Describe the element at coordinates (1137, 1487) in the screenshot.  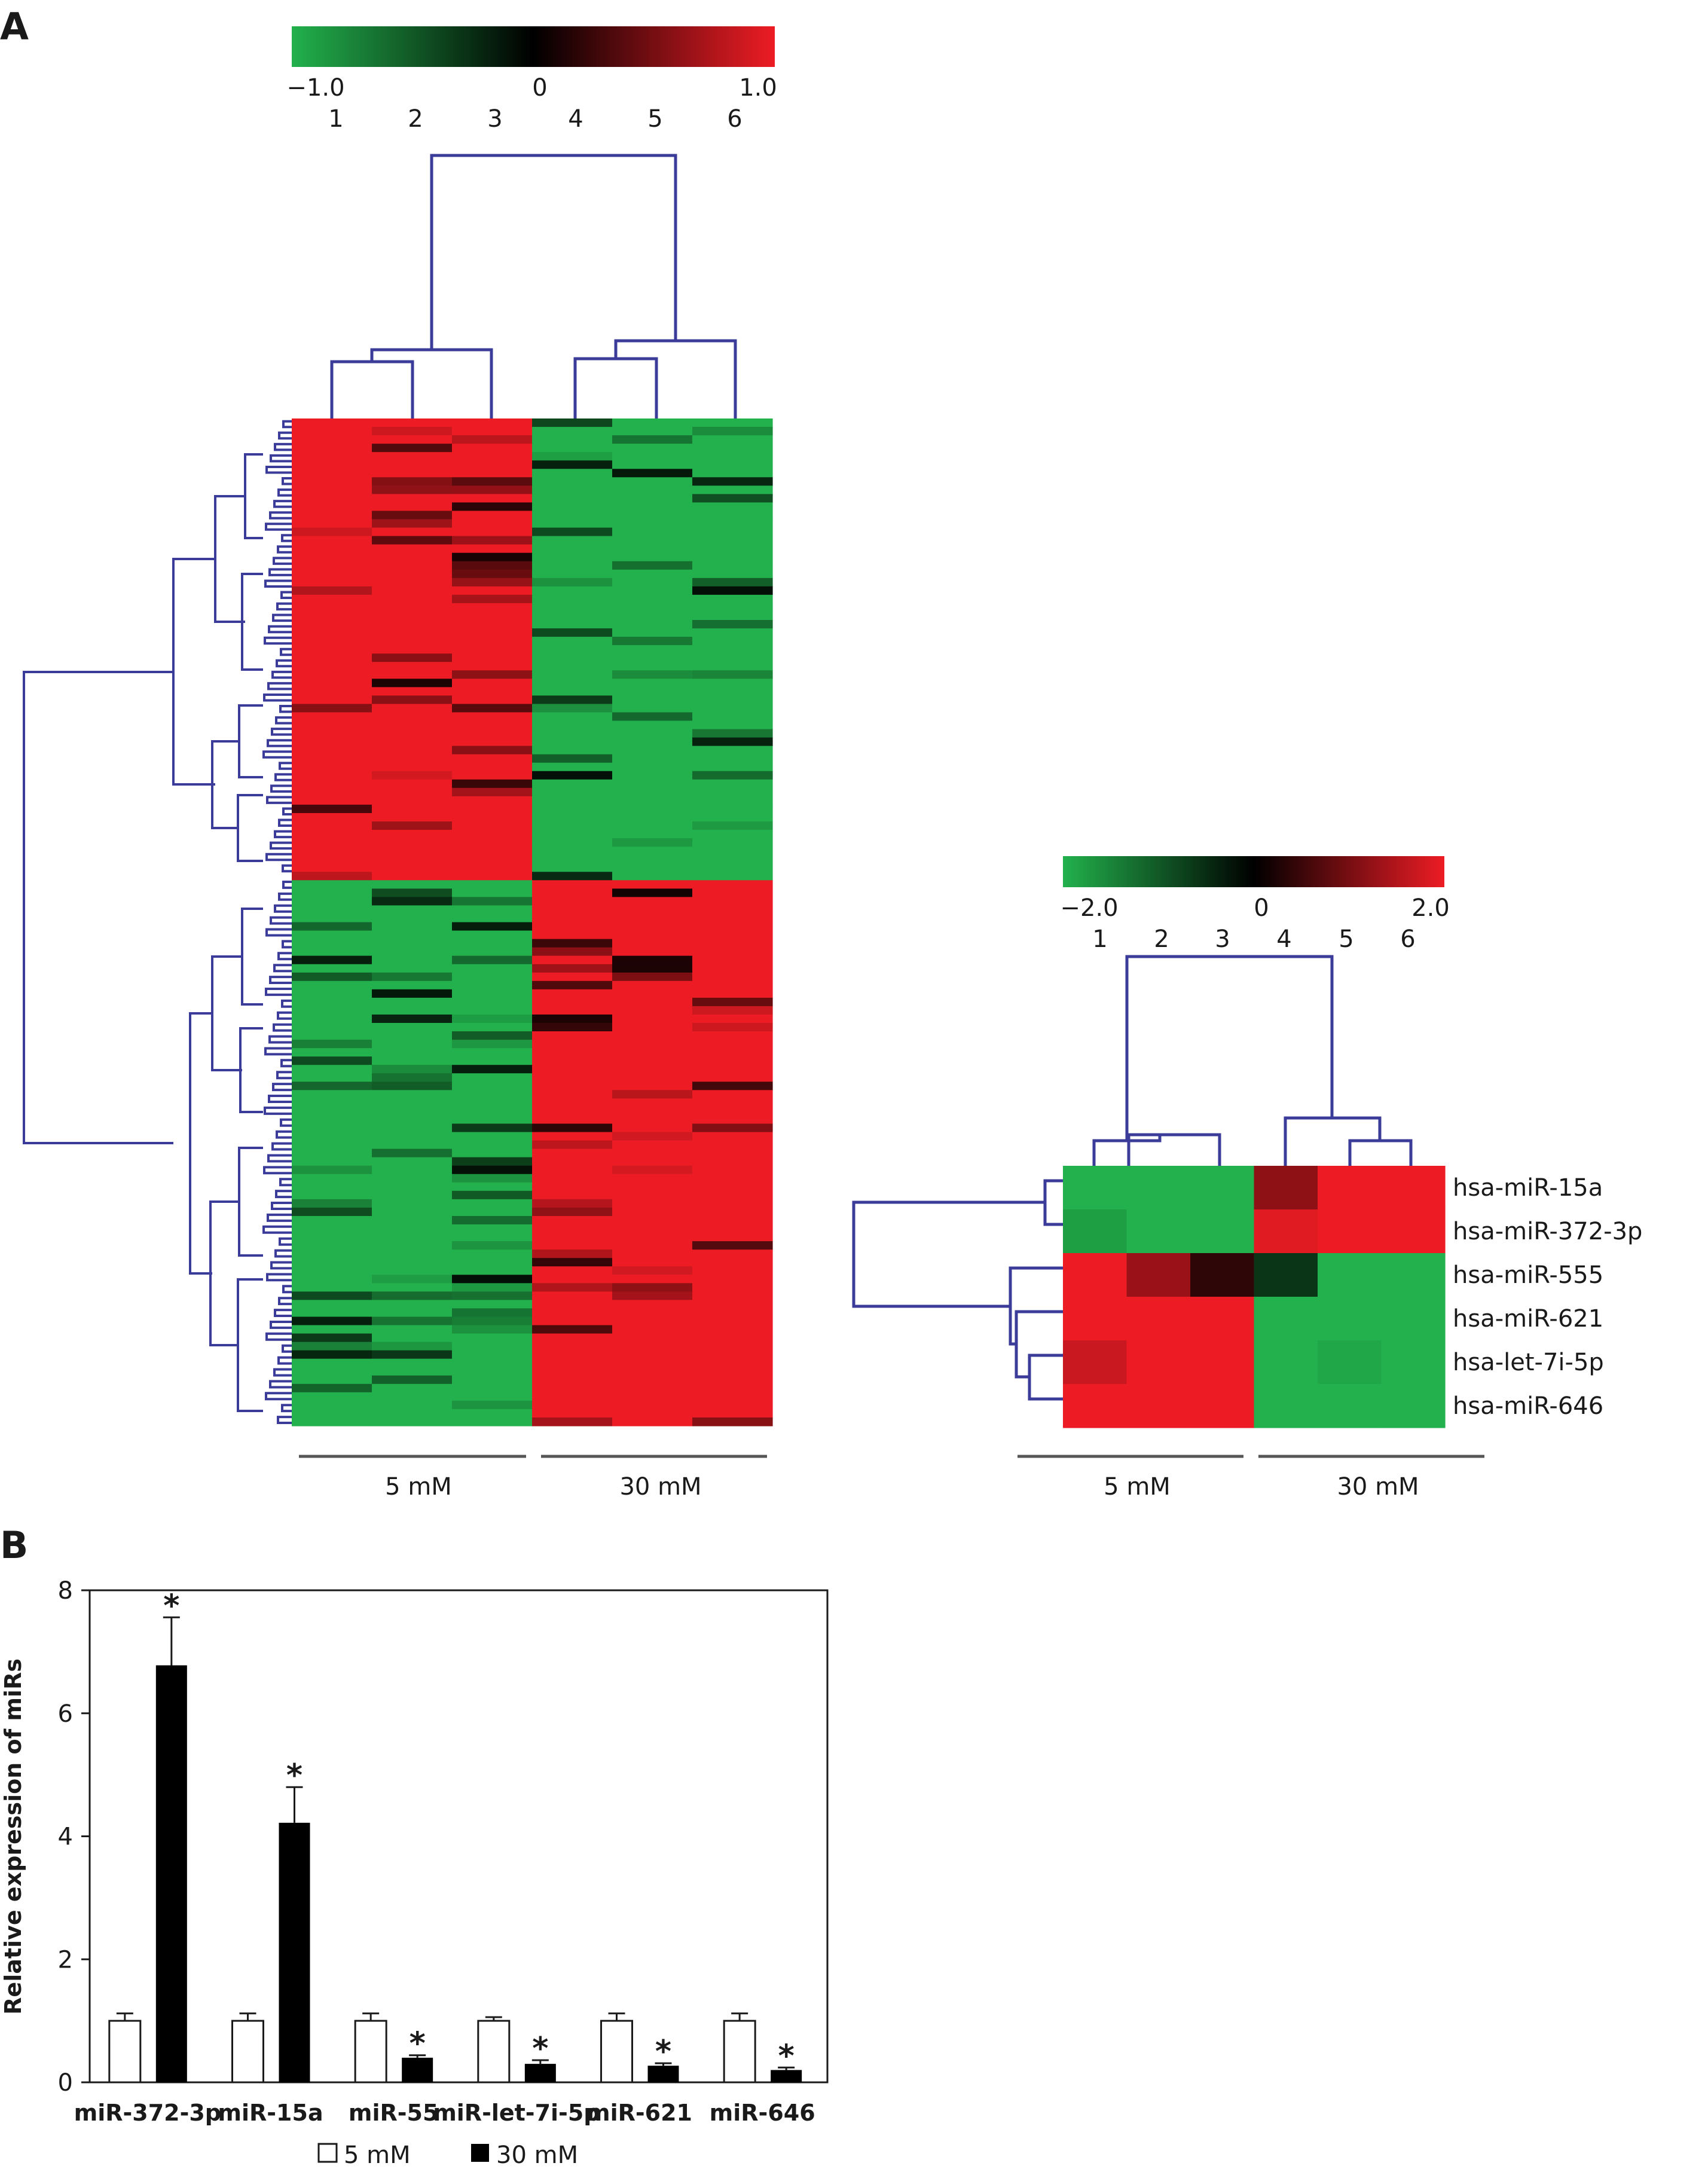
I see `small-group-5mM: 5 mM` at that location.